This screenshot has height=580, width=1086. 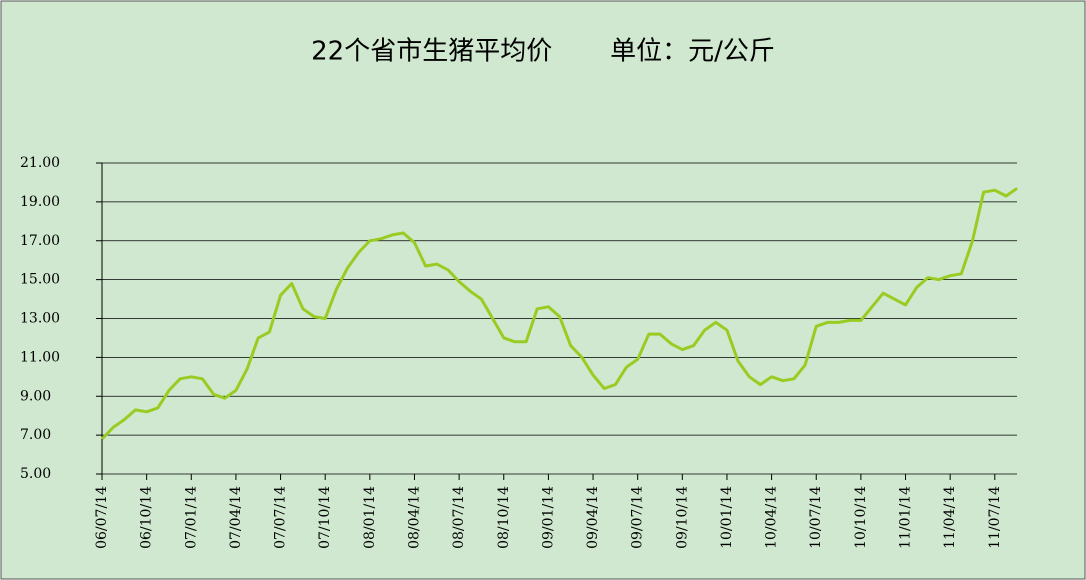 I want to click on y-tick-label: 9.00, so click(x=35, y=396).